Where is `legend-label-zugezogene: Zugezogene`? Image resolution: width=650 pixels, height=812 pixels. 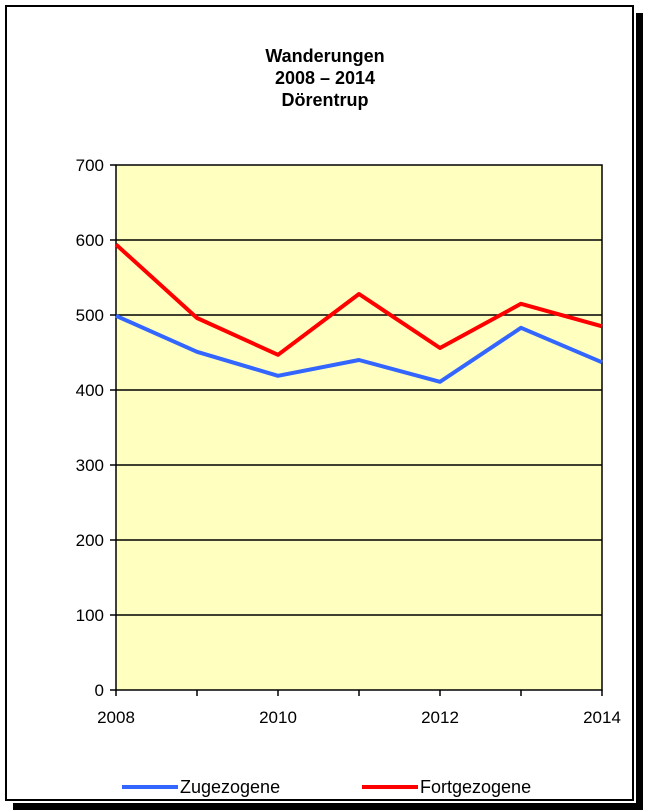 legend-label-zugezogene: Zugezogene is located at coordinates (230, 786).